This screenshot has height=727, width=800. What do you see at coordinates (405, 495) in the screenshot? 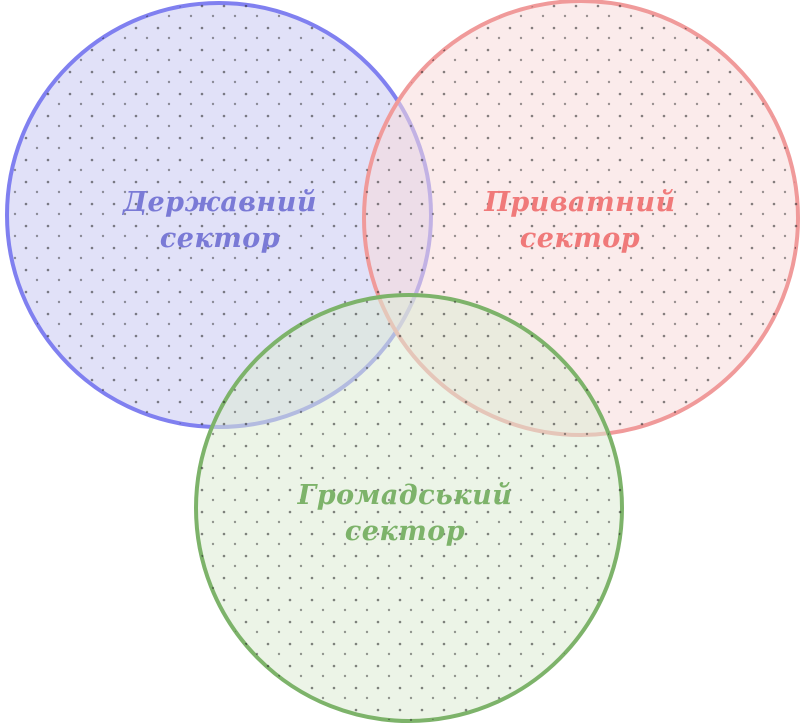
I see `nonprofit-sector-label-line1: Громадський` at bounding box center [405, 495].